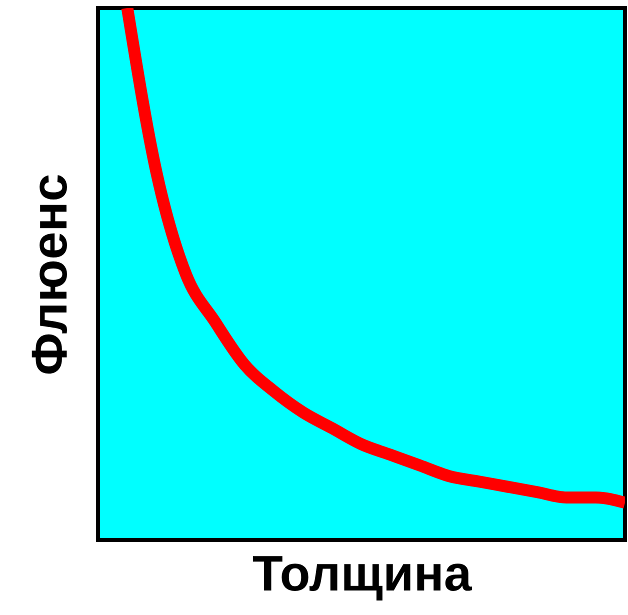 The height and width of the screenshot is (615, 628). What do you see at coordinates (50, 275) in the screenshot?
I see `y-axis-title: Флюенс` at bounding box center [50, 275].